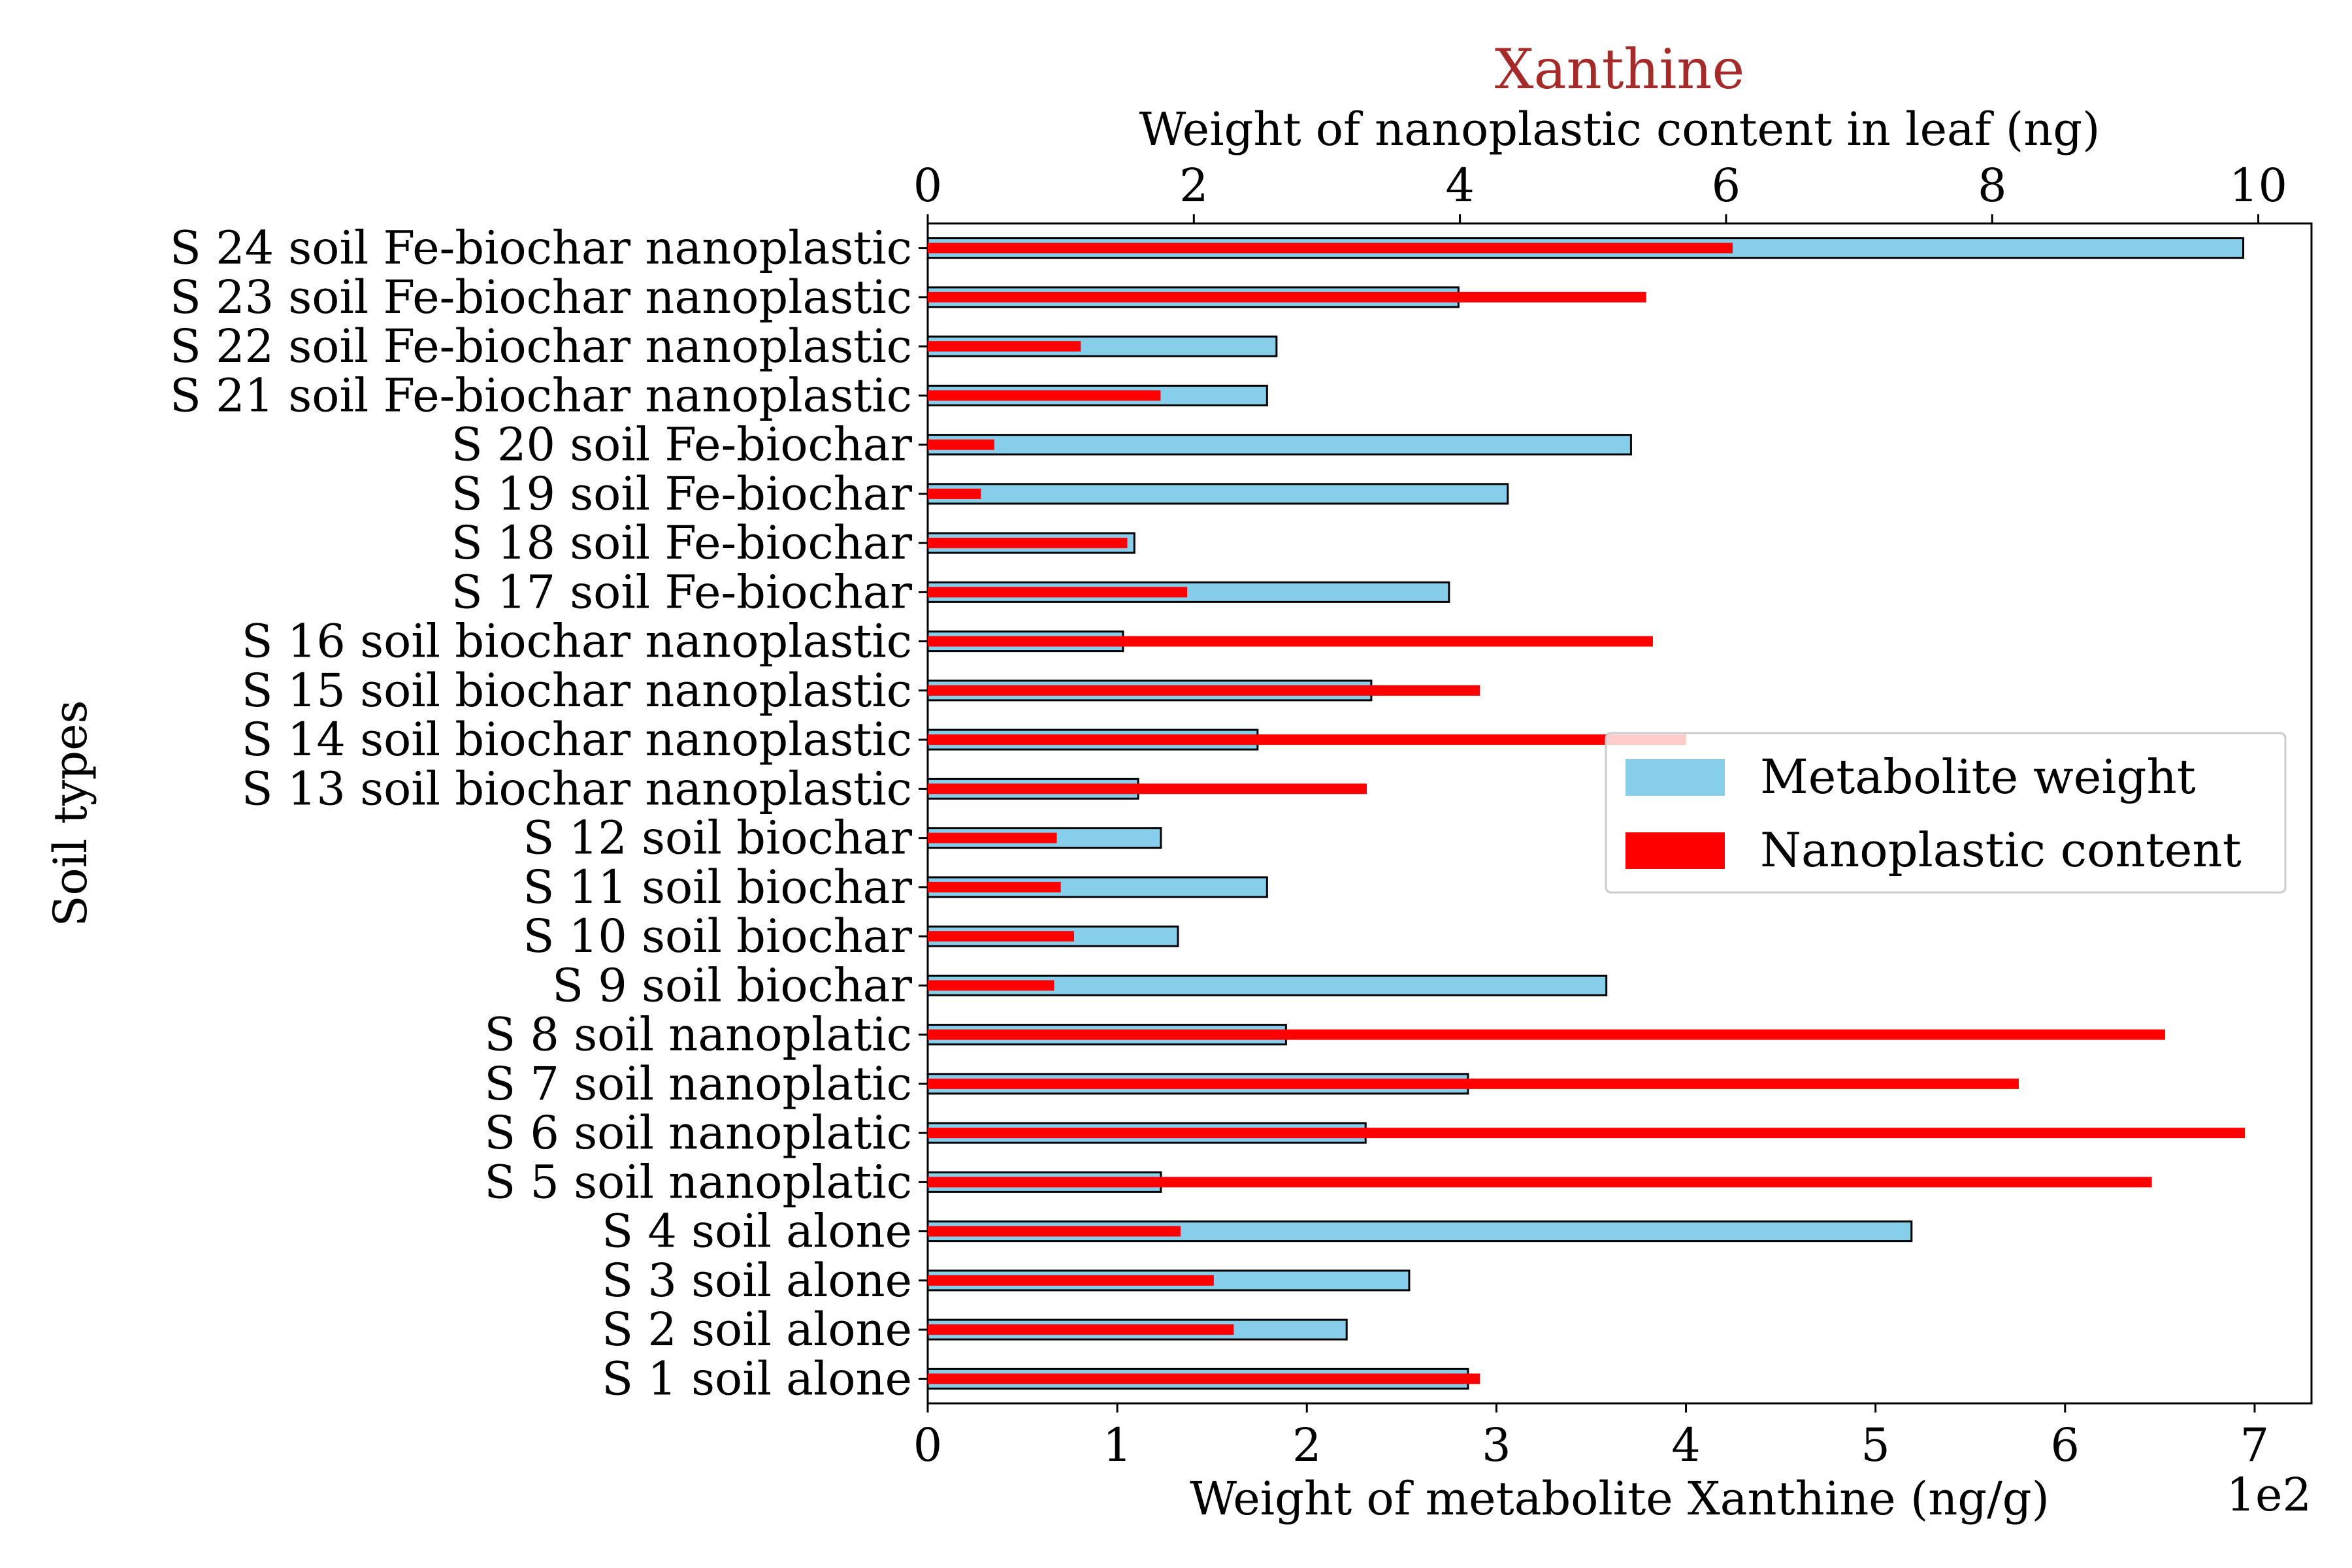 The width and height of the screenshot is (2352, 1568). I want to click on top-x-tick-label: 4, so click(1460, 185).